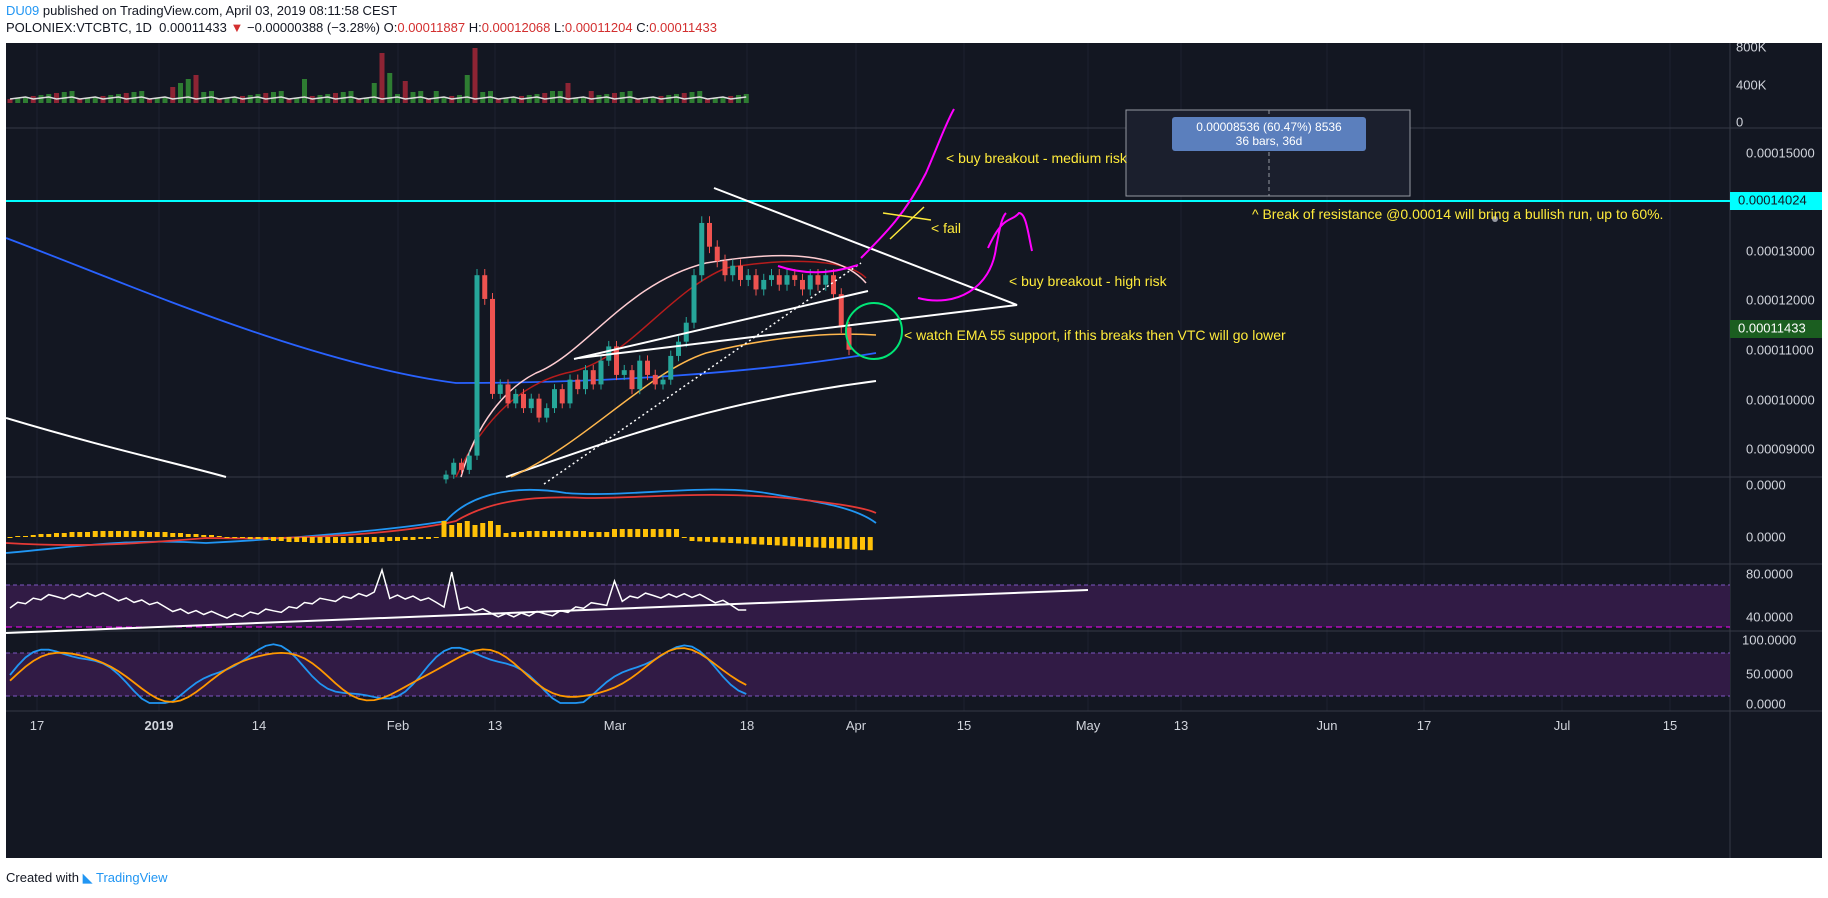  Describe the element at coordinates (431, 27) in the screenshot. I see `open-value: 0.00011887` at that location.